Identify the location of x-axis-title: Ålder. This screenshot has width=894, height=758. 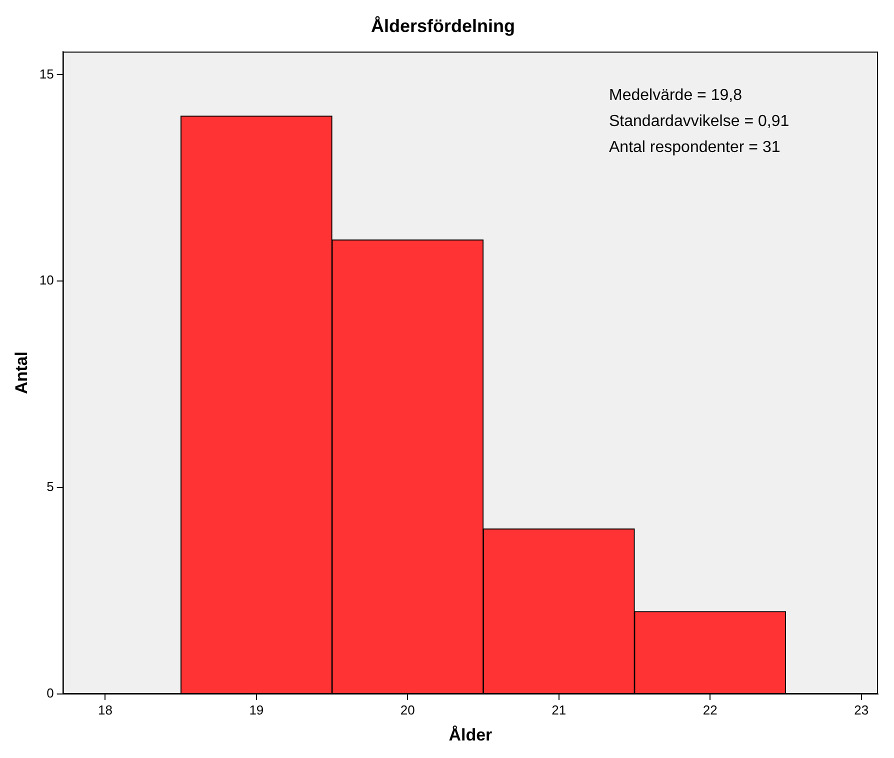
(470, 734).